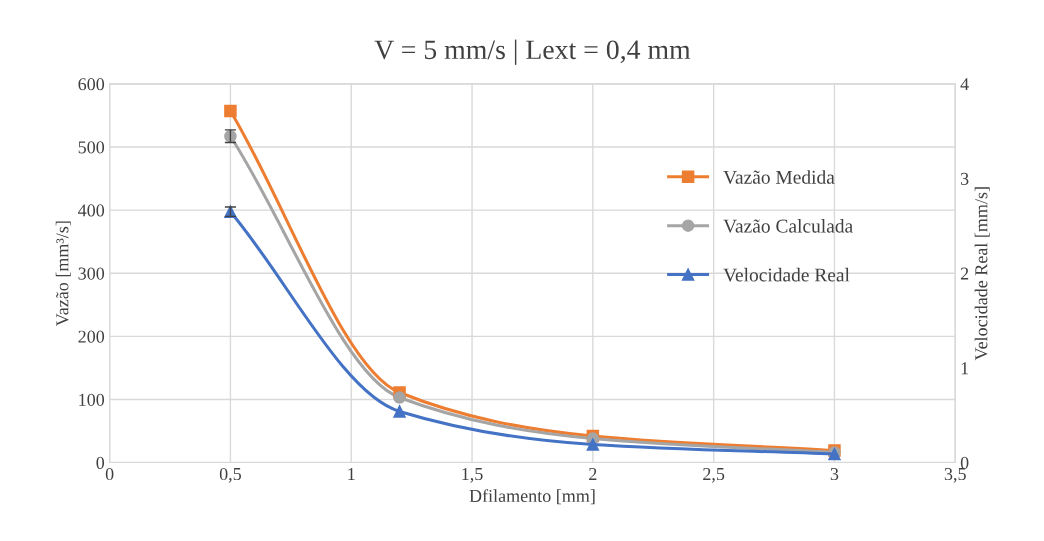 This screenshot has height=541, width=1044. Describe the element at coordinates (532, 497) in the screenshot. I see `x-axis-title: Dfilamento [mm]` at that location.